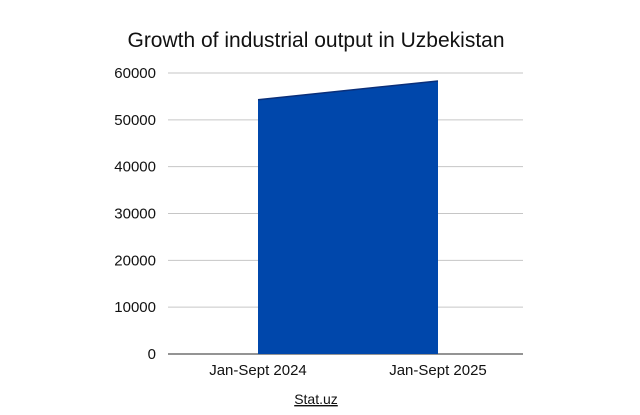 The image size is (640, 415). I want to click on x-tick-label: Jan-Sept 2025, so click(438, 370).